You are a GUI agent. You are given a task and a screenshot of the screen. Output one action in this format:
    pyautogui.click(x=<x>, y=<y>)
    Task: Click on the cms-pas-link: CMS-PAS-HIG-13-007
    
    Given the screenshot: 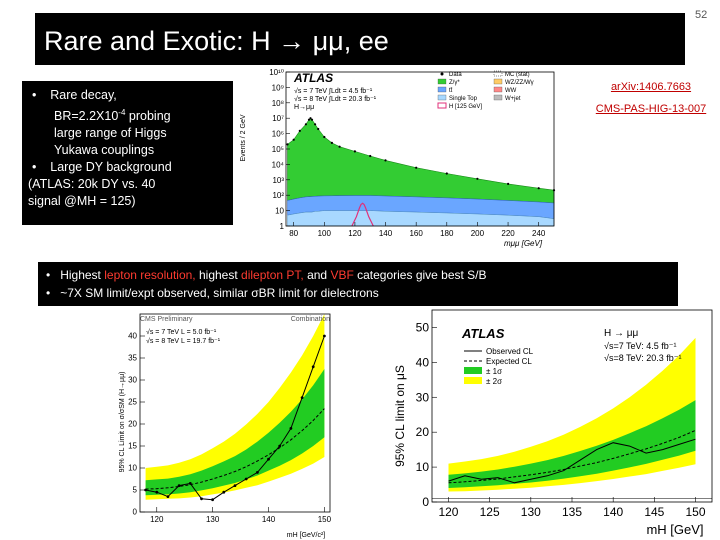 What is the action you would take?
    pyautogui.click(x=651, y=109)
    